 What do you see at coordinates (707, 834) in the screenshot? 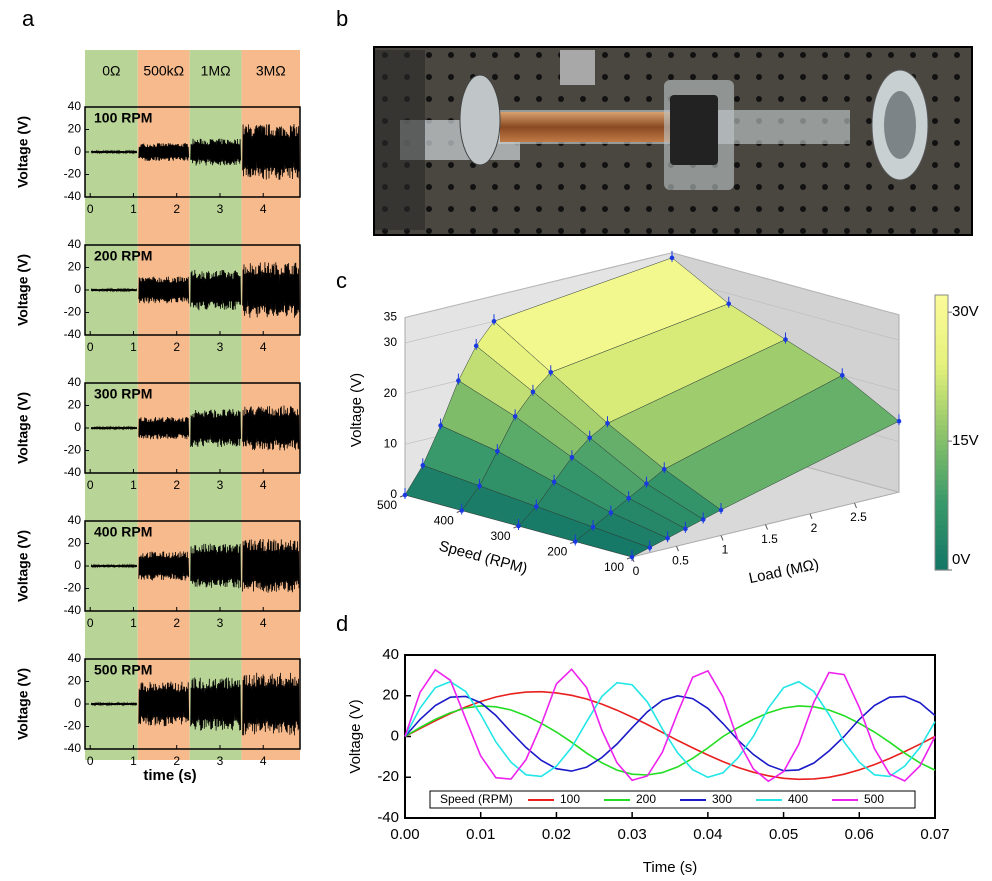
I see `x-tick-label: 0.04` at bounding box center [707, 834].